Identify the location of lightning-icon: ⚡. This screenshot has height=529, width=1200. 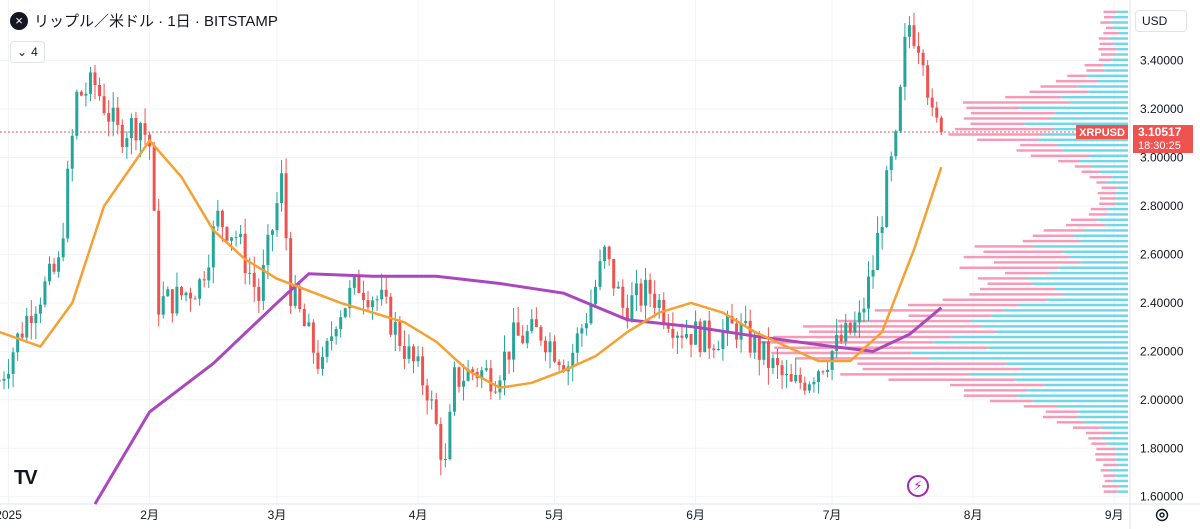
(918, 486).